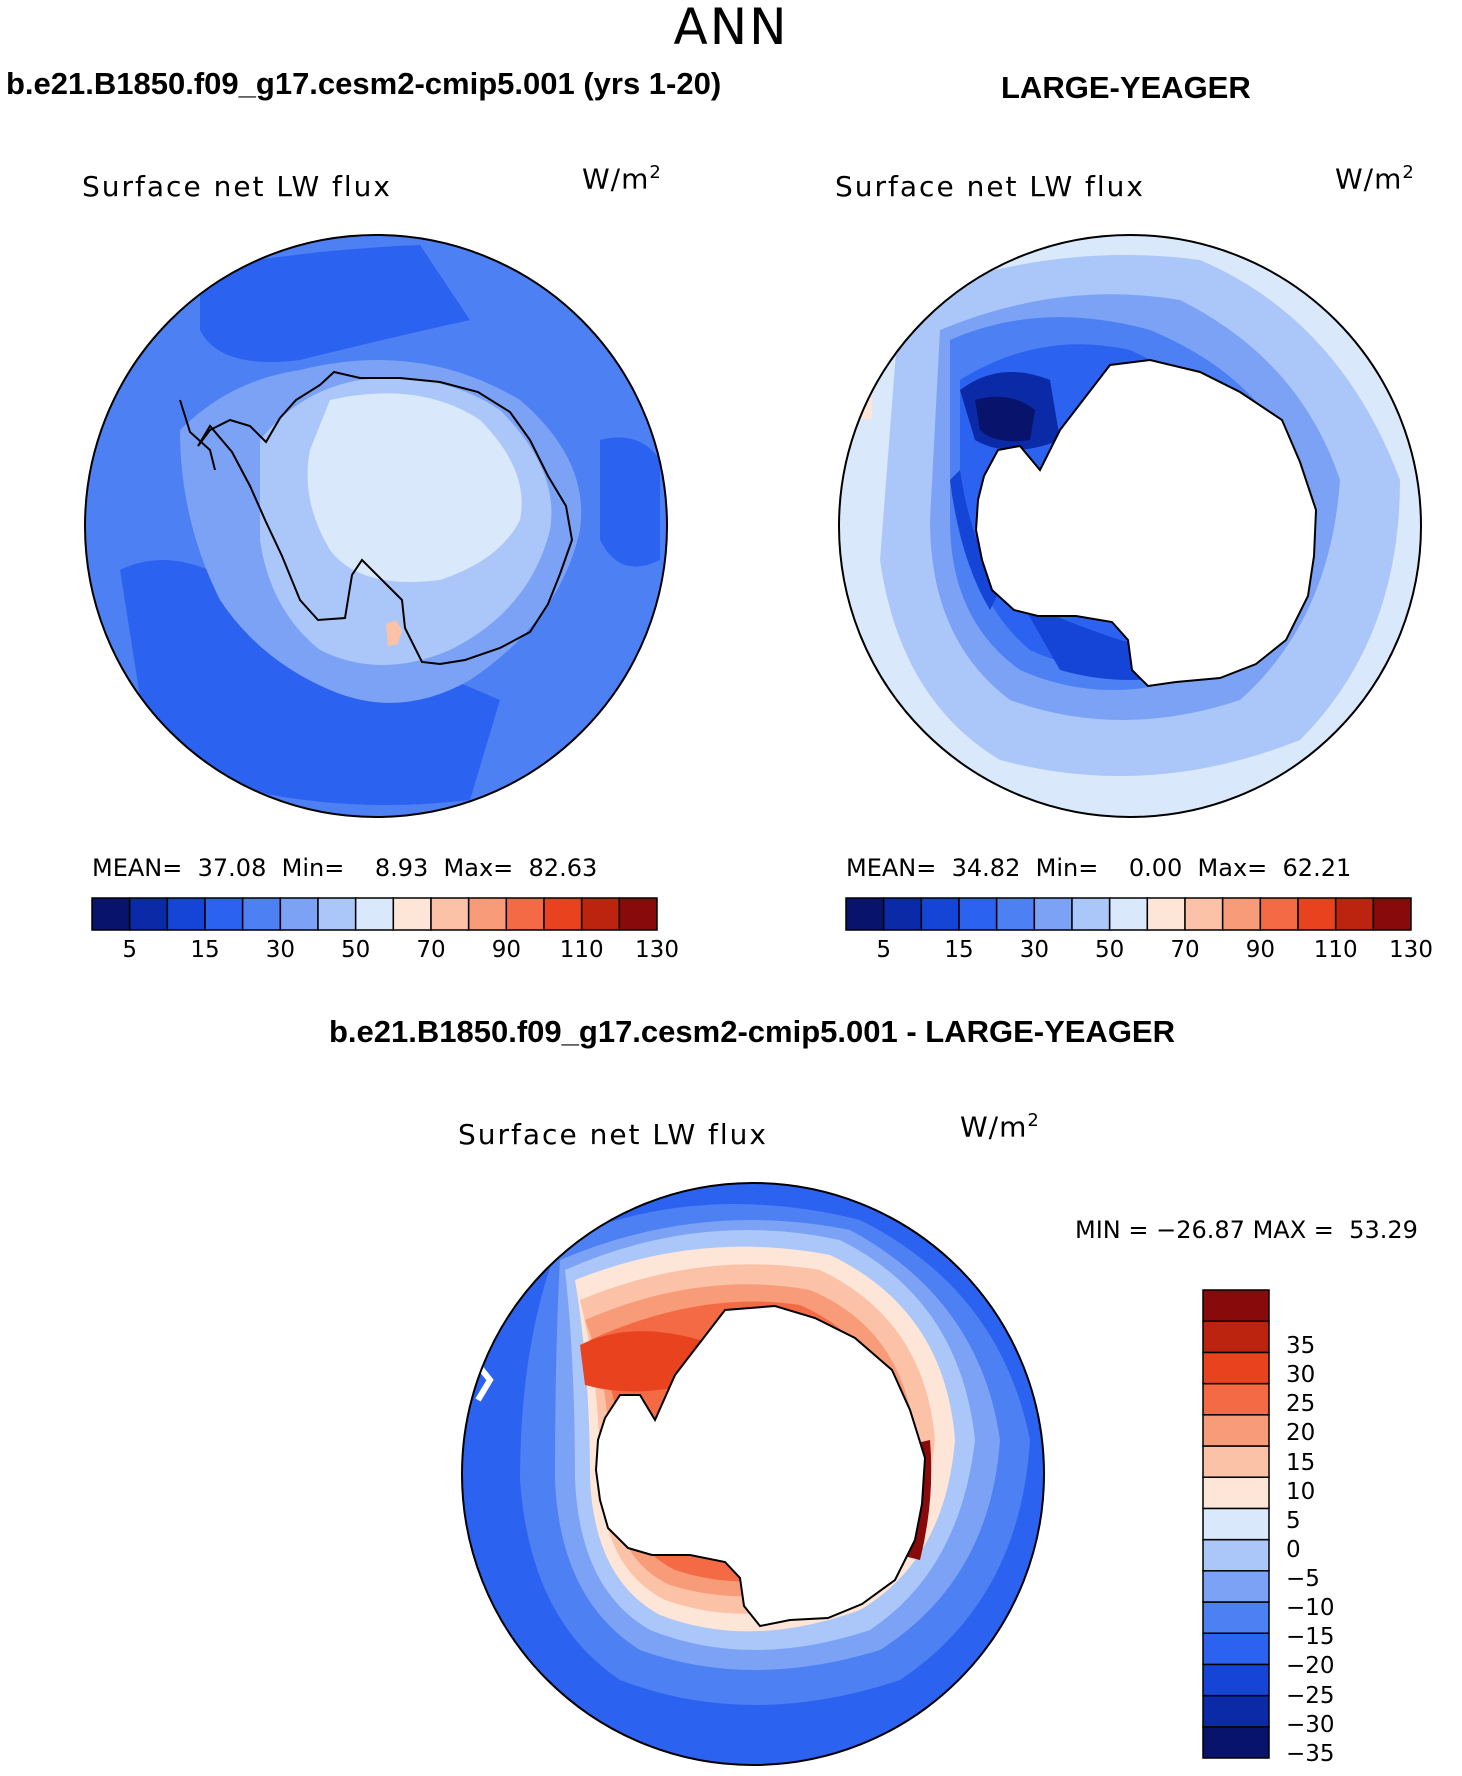 The image size is (1462, 1776). I want to click on panel1-colorbar-tick-label: 130, so click(657, 950).